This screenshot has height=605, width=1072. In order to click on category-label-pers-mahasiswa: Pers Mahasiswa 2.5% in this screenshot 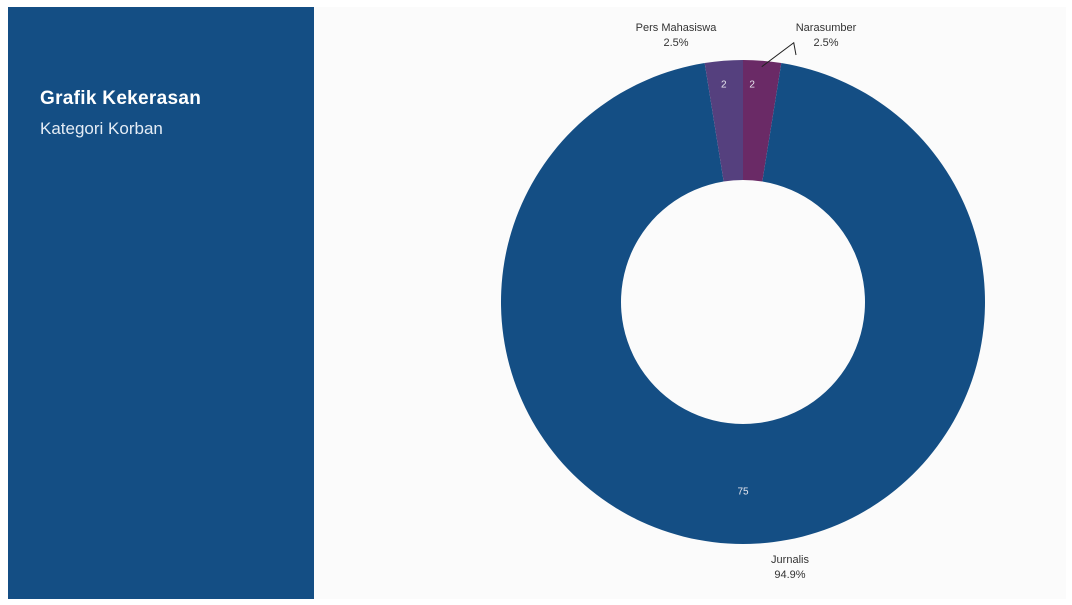, I will do `click(677, 35)`.